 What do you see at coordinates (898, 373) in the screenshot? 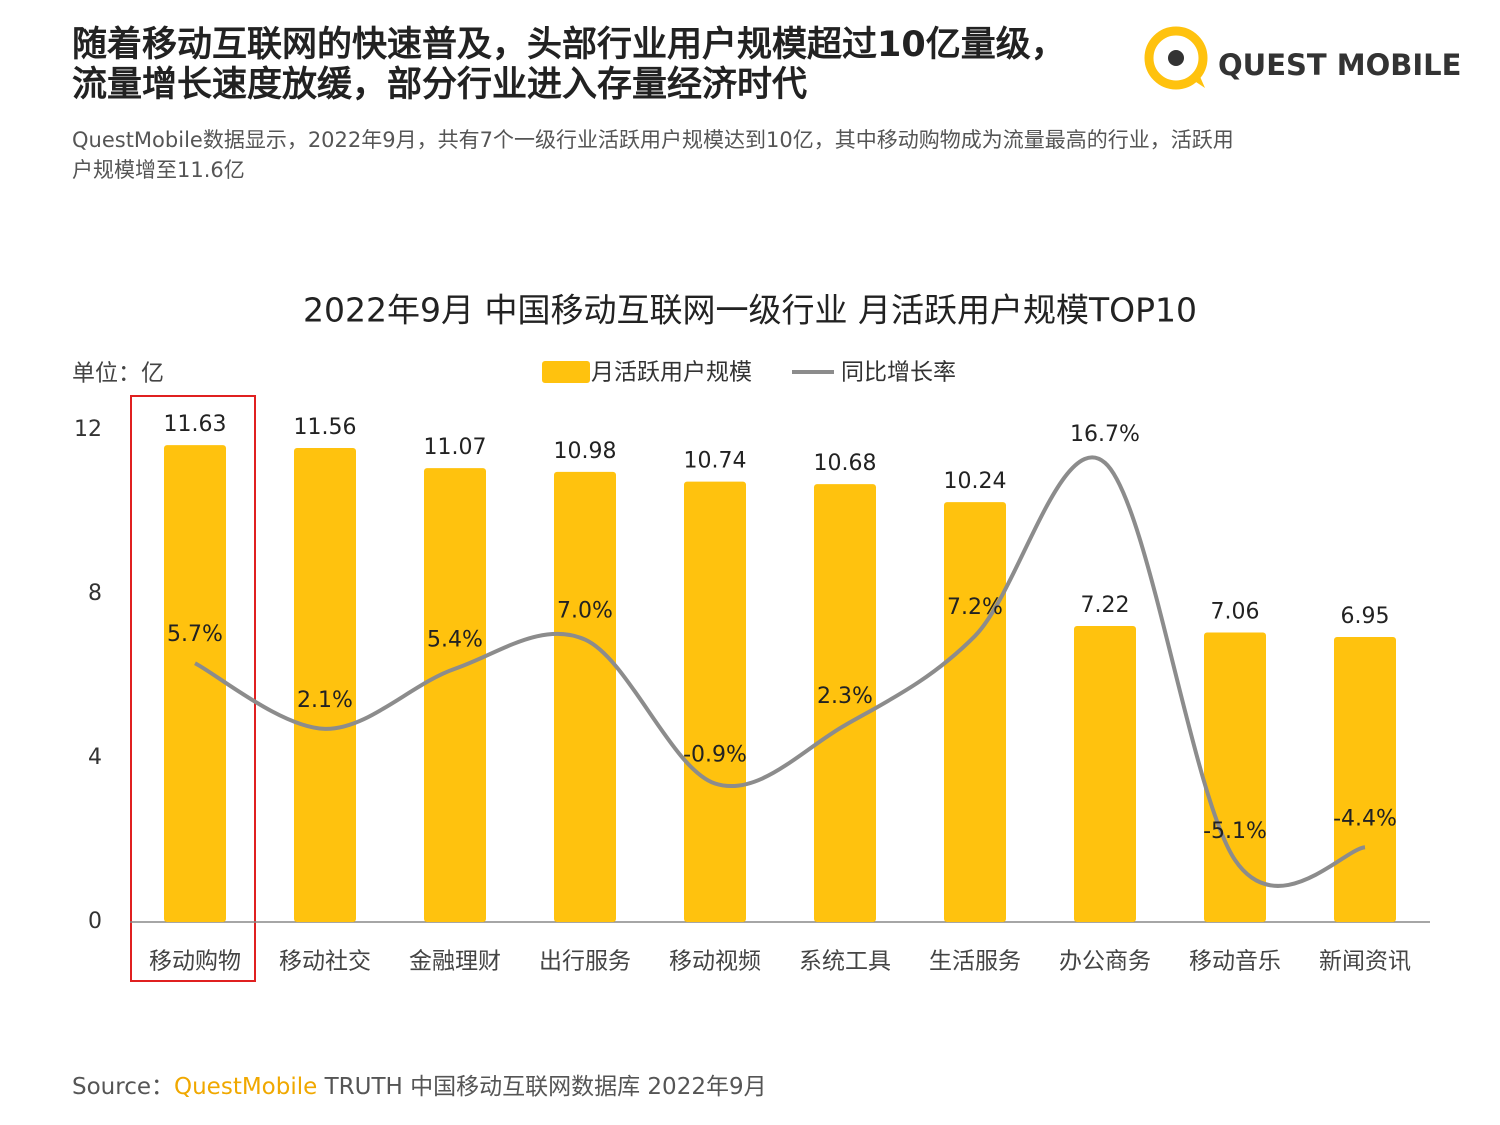
I see `legend-label: 同比增长率` at bounding box center [898, 373].